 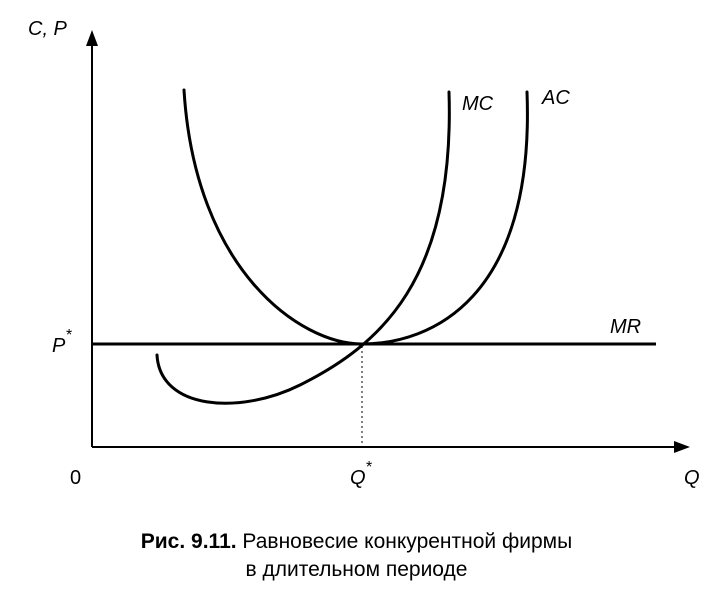 What do you see at coordinates (407, 541) in the screenshot?
I see `caption-title: Равновесие конкурентной фирмы` at bounding box center [407, 541].